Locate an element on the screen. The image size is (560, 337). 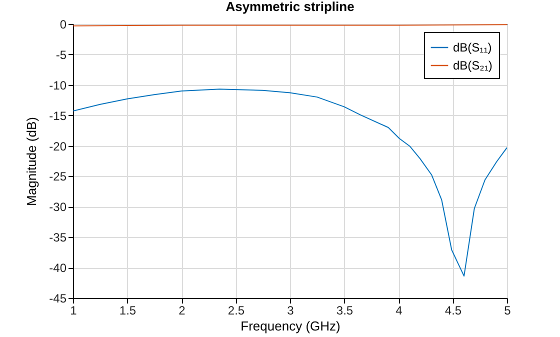
x-tick-label: 5 is located at coordinates (508, 311).